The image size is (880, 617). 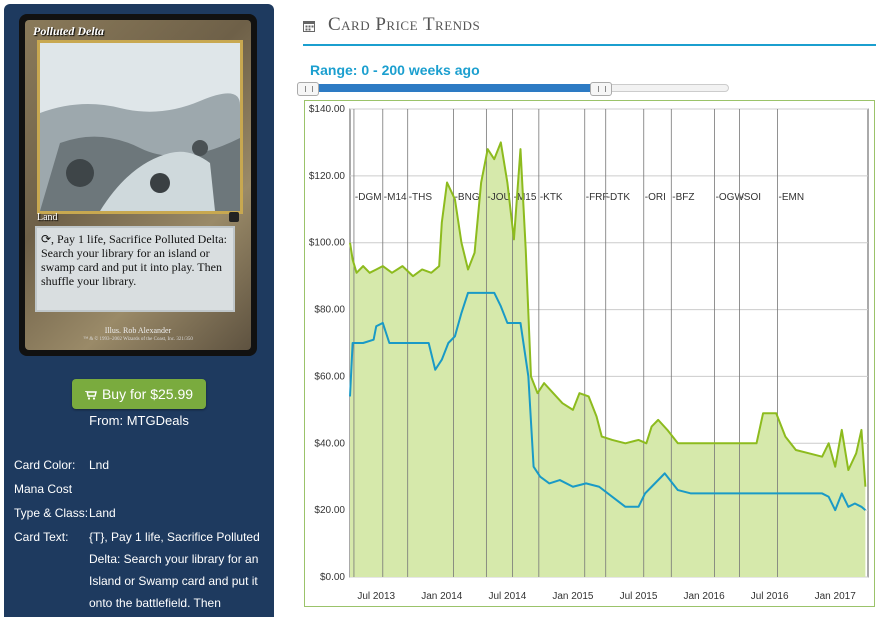 What do you see at coordinates (327, 109) in the screenshot?
I see `y-tick-label: $140.00` at bounding box center [327, 109].